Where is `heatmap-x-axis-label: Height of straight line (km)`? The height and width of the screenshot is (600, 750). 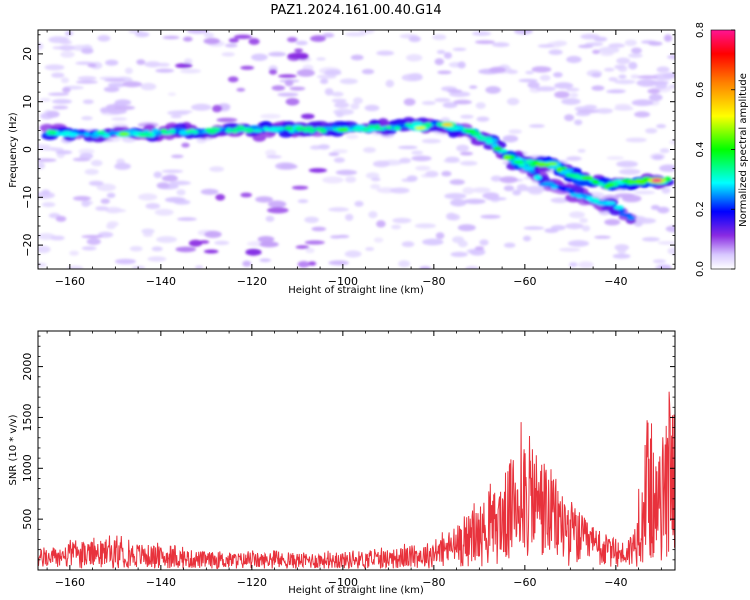
heatmap-x-axis-label: Height of straight line (km) is located at coordinates (356, 290).